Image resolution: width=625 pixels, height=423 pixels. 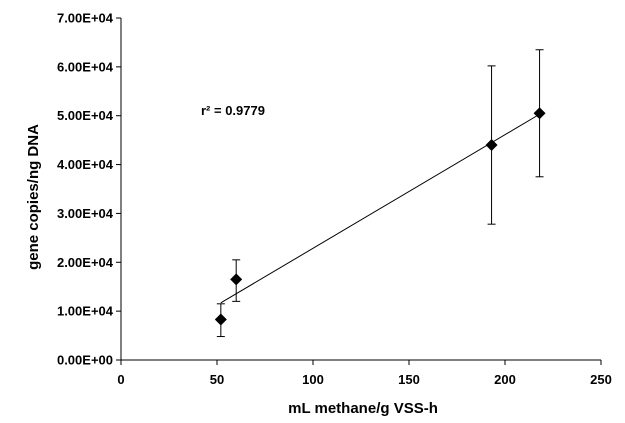 What do you see at coordinates (85, 213) in the screenshot?
I see `y-tick-label: 3.00E+04` at bounding box center [85, 213].